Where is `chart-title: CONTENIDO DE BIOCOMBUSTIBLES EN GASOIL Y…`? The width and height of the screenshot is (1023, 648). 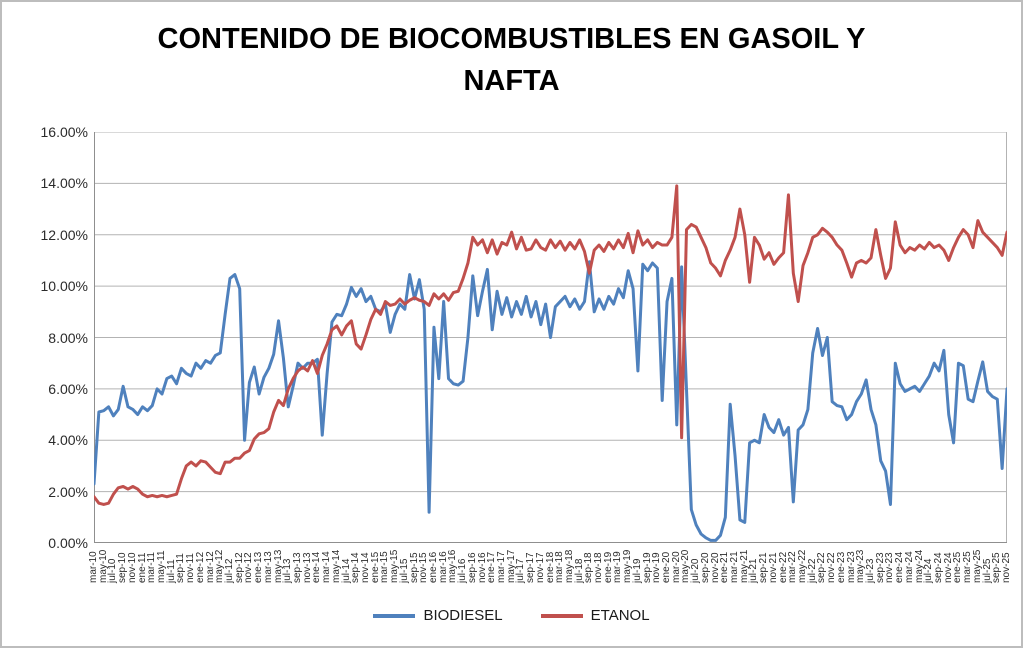
chart-title: CONTENIDO DE BIOCOMBUSTIBLES EN GASOIL Y… is located at coordinates (511, 60).